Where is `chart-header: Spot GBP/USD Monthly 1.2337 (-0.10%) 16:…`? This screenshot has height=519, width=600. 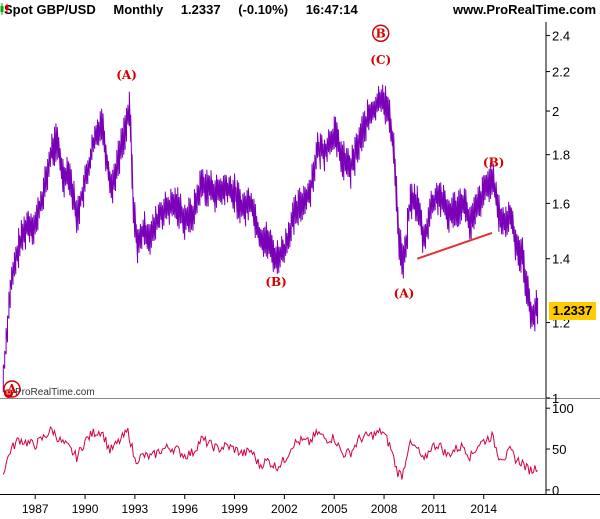
chart-header: Spot GBP/USD Monthly 1.2337 (-0.10%) 16:… is located at coordinates (188, 9).